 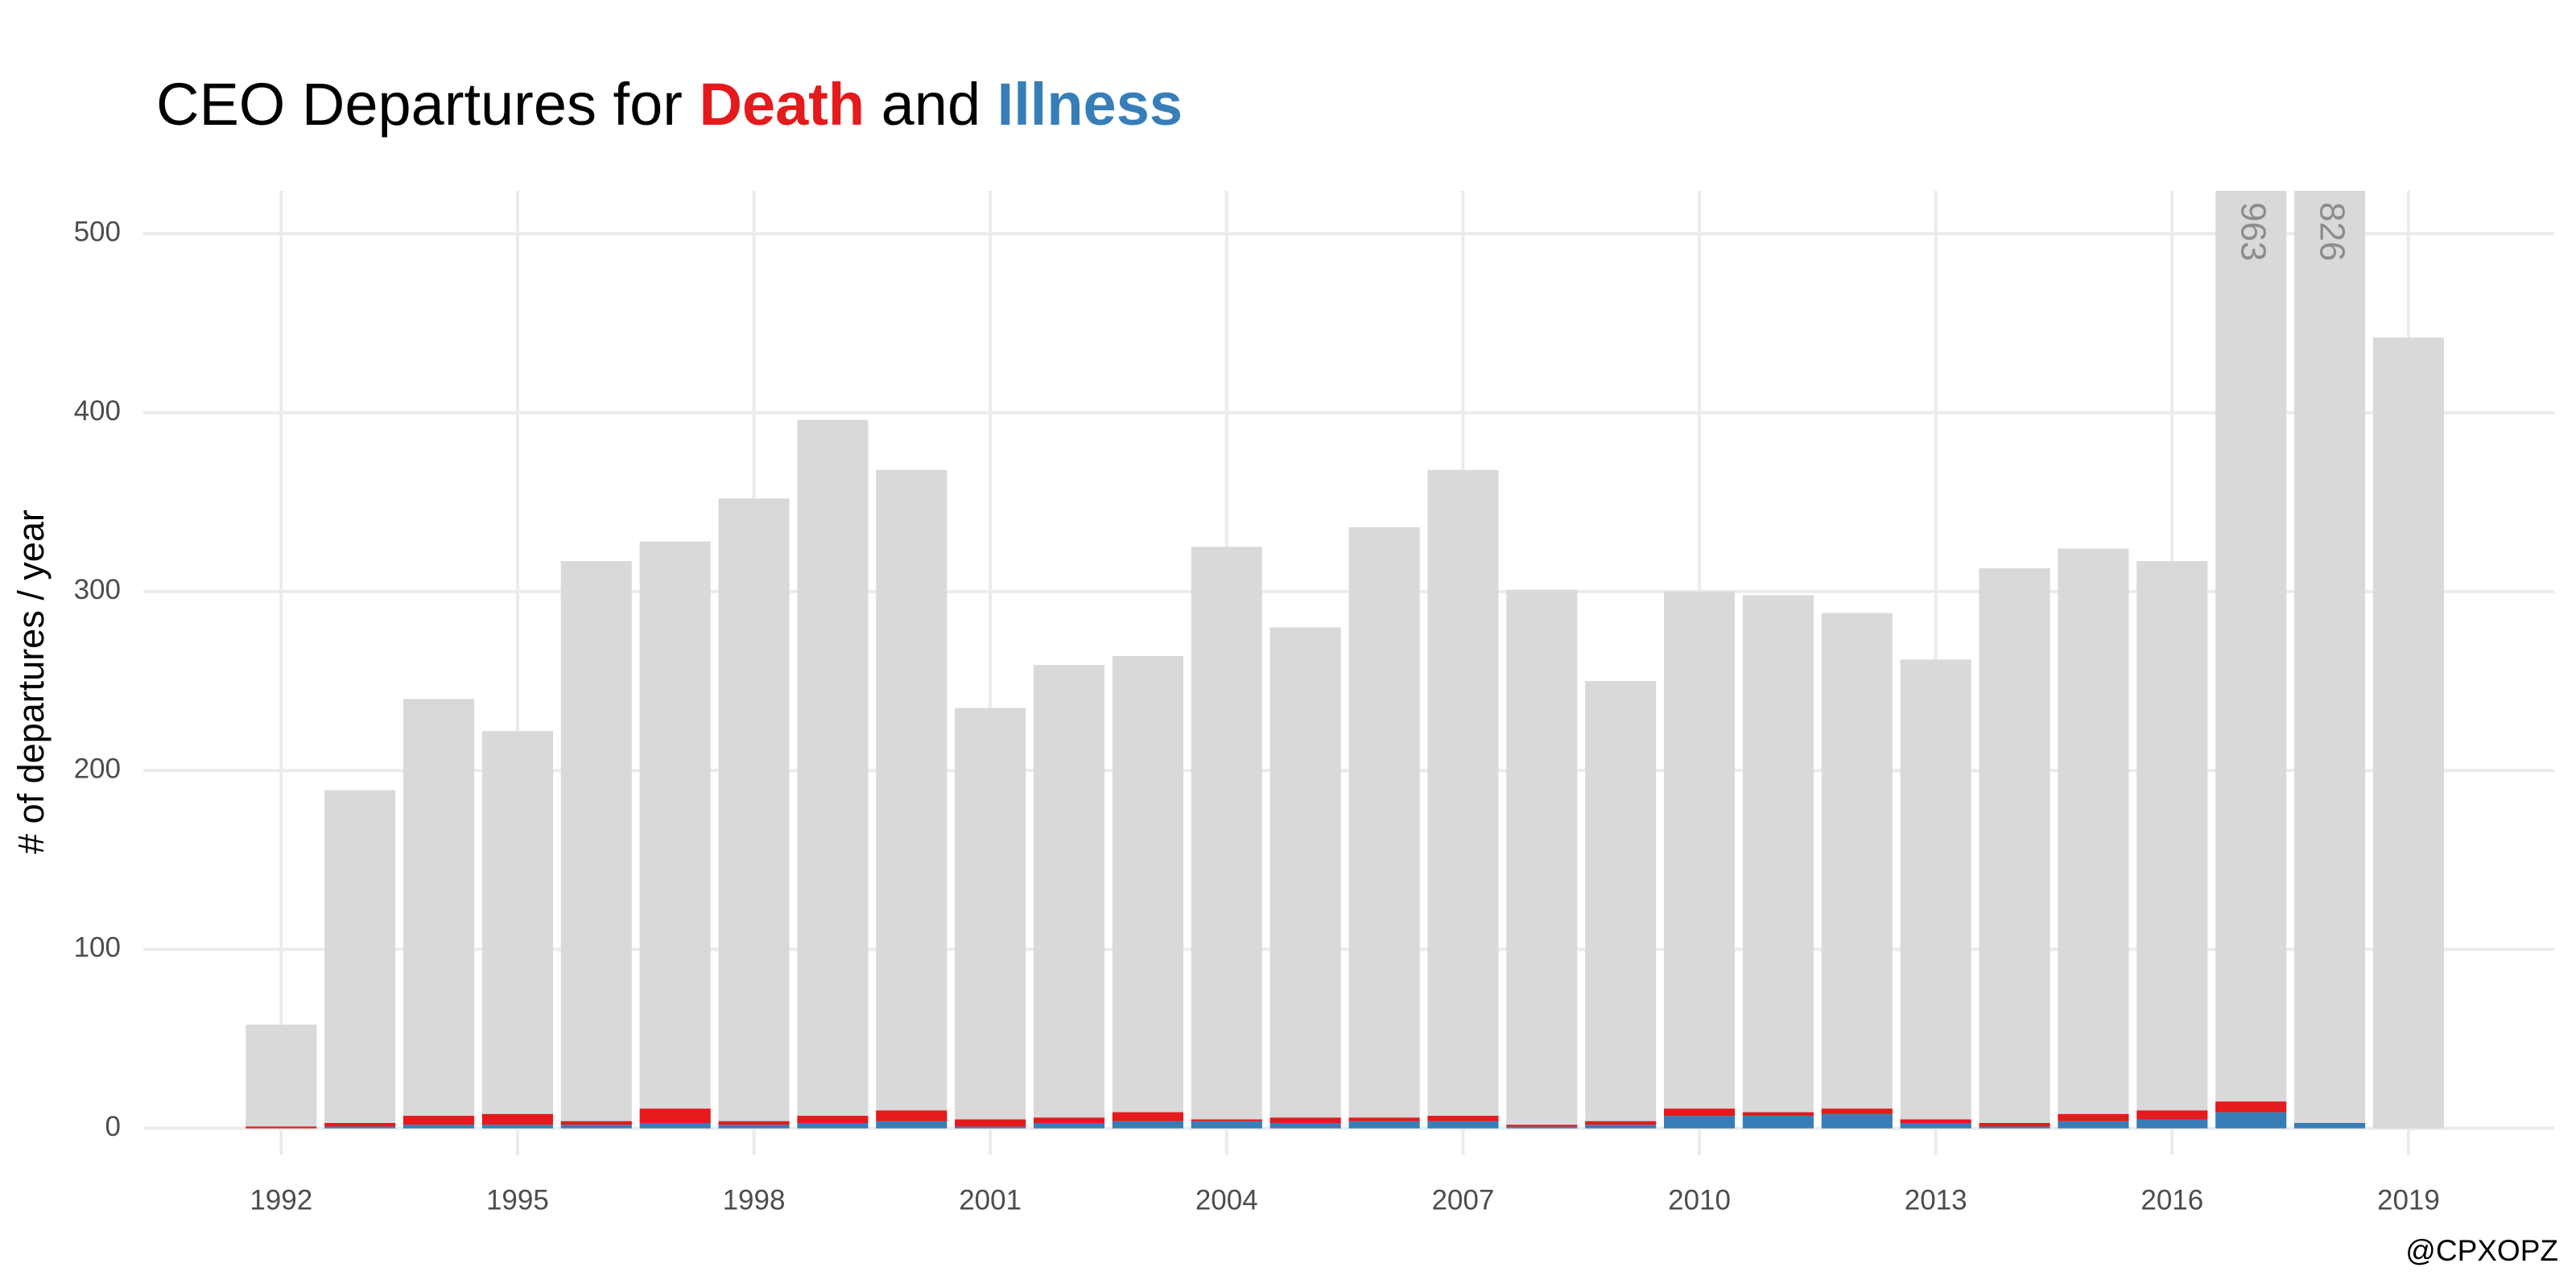 I want to click on value-label: 826, so click(x=2331, y=231).